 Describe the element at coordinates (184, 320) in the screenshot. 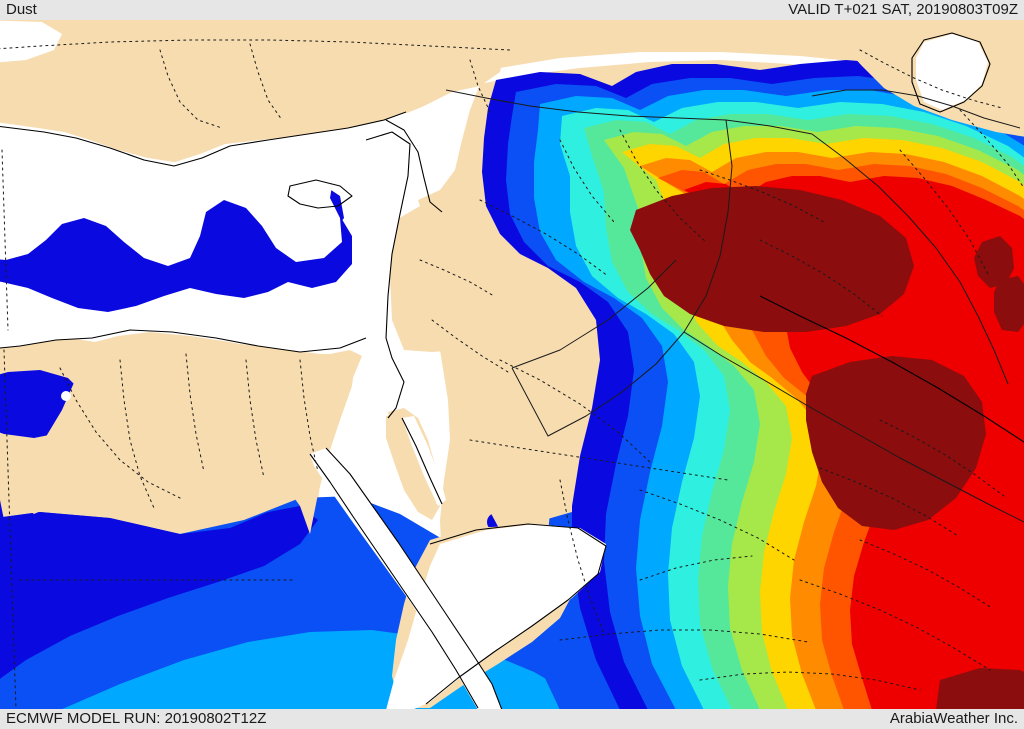

I see `sea-overlay-med-lower` at that location.